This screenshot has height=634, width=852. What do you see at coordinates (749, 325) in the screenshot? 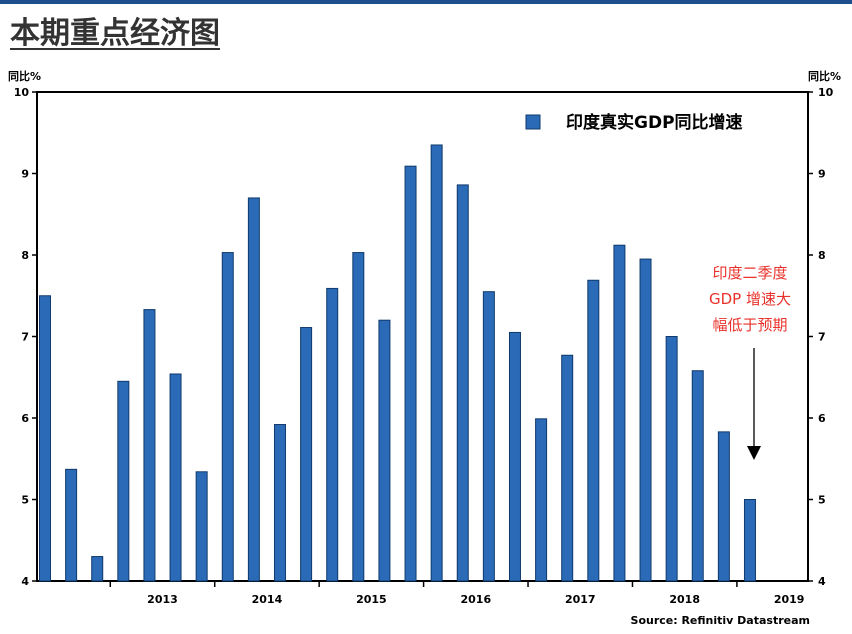
I see `annotation-line: 幅低于预期` at bounding box center [749, 325].